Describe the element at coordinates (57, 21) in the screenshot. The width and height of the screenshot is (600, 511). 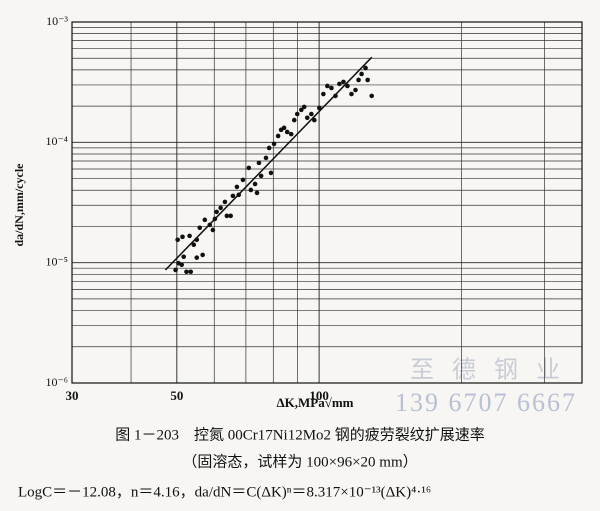
I see `y-tick-label: 10⁻³` at that location.